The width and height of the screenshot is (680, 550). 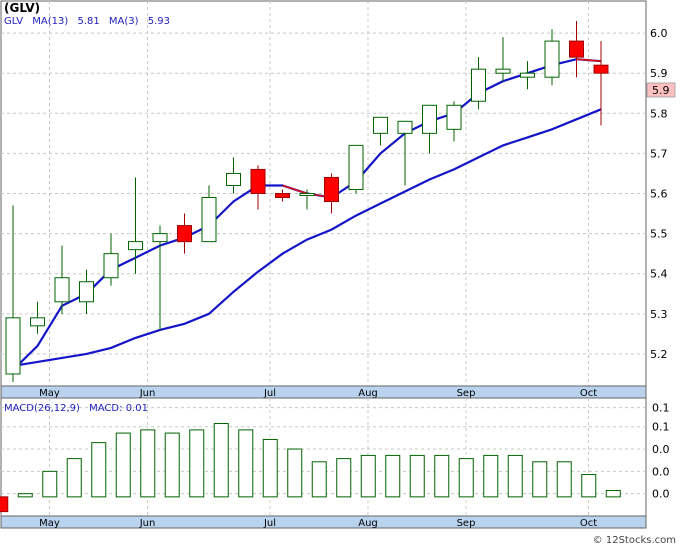 I want to click on price-y-tick-label: 5.3, so click(x=659, y=314).